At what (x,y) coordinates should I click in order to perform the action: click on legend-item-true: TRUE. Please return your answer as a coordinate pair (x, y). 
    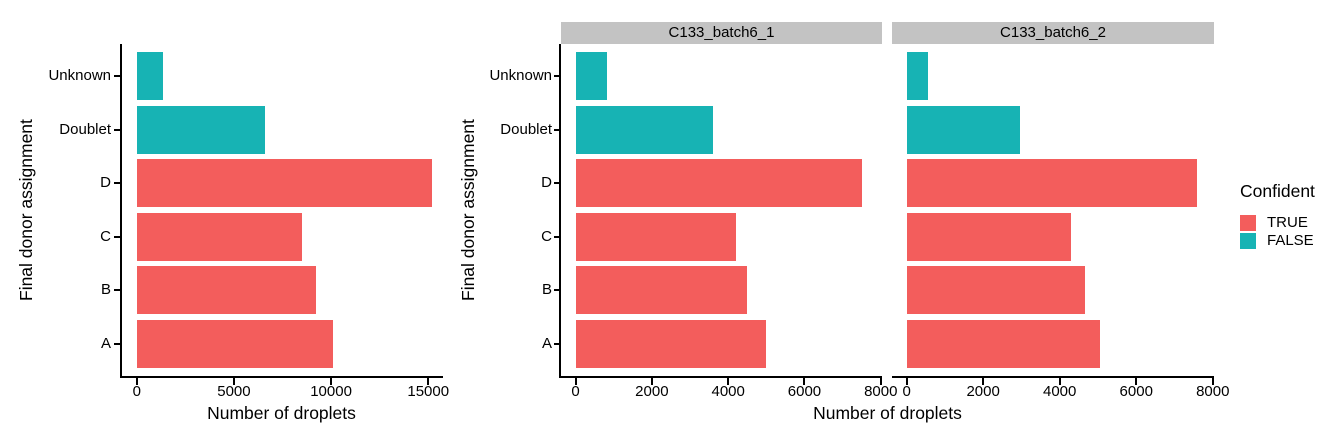
    Looking at the image, I should click on (1277, 223).